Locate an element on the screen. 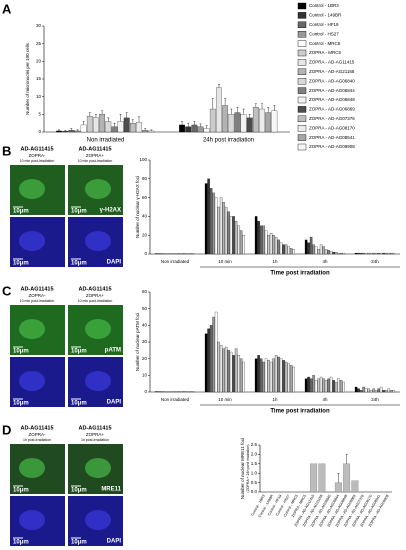 The image size is (406, 550). legend-label: Control - MRC5 is located at coordinates (325, 43).